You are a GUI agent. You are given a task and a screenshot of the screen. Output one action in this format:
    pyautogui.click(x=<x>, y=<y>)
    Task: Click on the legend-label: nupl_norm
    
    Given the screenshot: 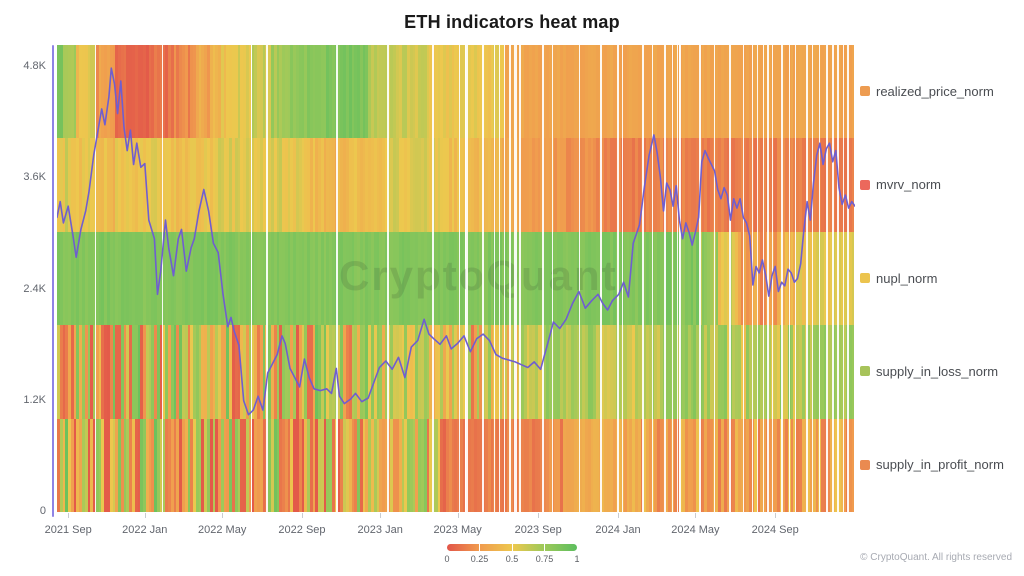 What is the action you would take?
    pyautogui.click(x=907, y=278)
    